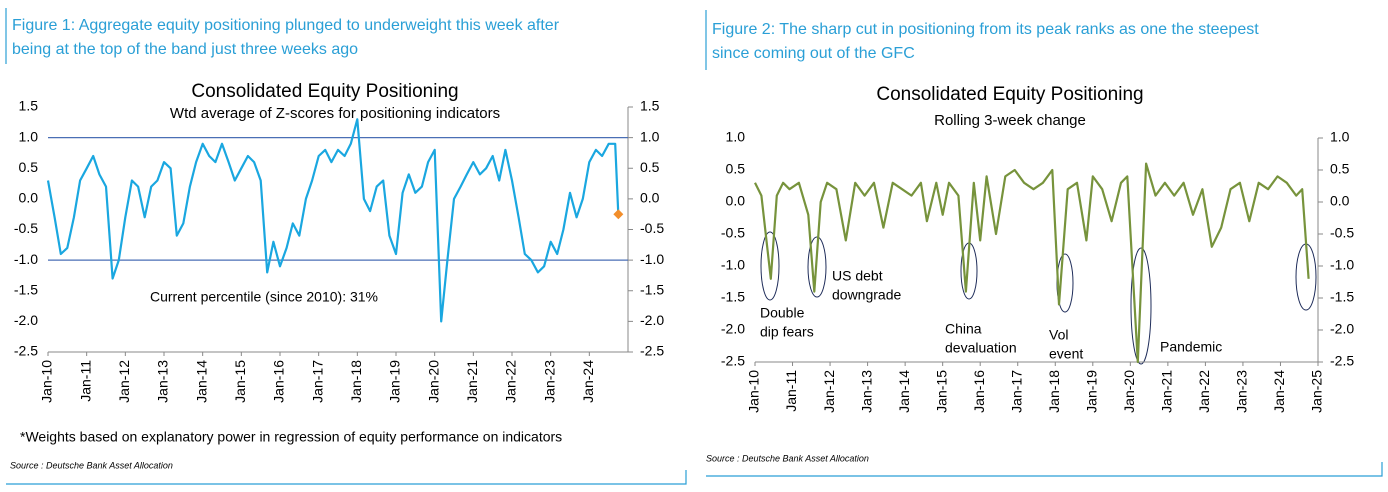  Describe the element at coordinates (1191, 347) in the screenshot. I see `annotation: Pandemic` at that location.